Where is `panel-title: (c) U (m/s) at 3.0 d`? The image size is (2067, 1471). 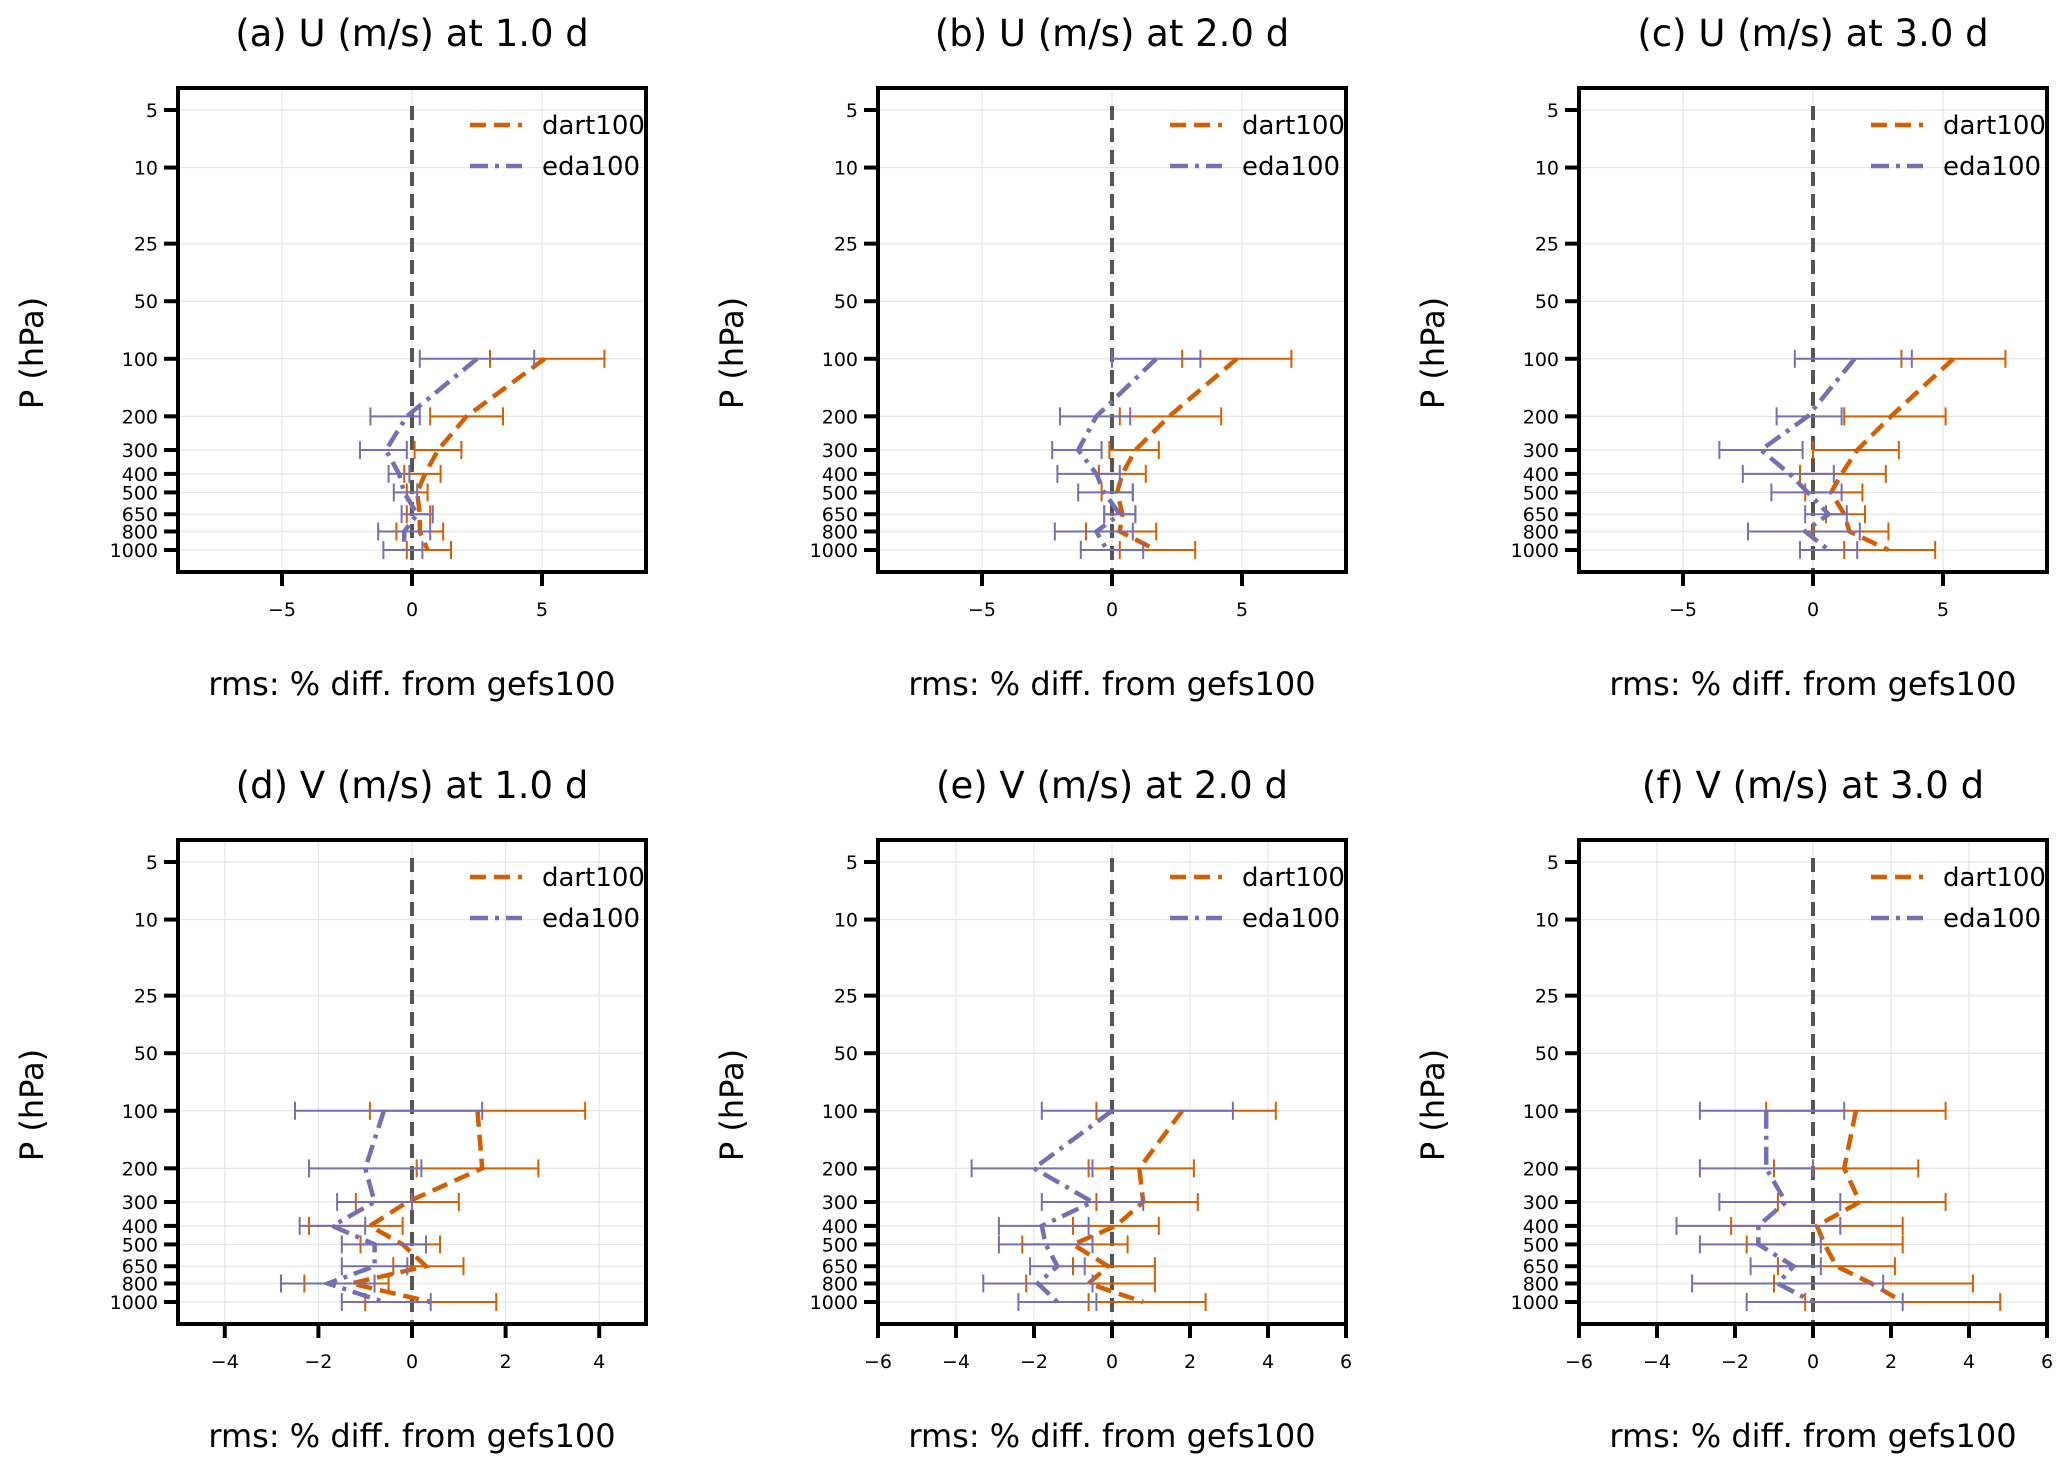
panel-title: (c) U (m/s) at 3.0 d is located at coordinates (1812, 33).